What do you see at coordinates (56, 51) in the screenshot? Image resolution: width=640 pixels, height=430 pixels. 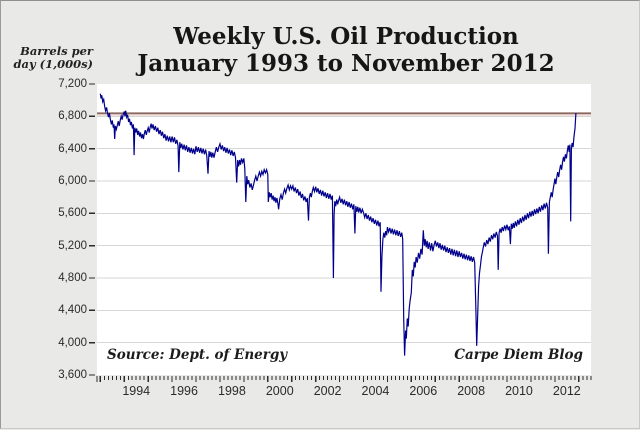 I see `y-axis-unit-label-line1: Barrels per` at bounding box center [56, 51].